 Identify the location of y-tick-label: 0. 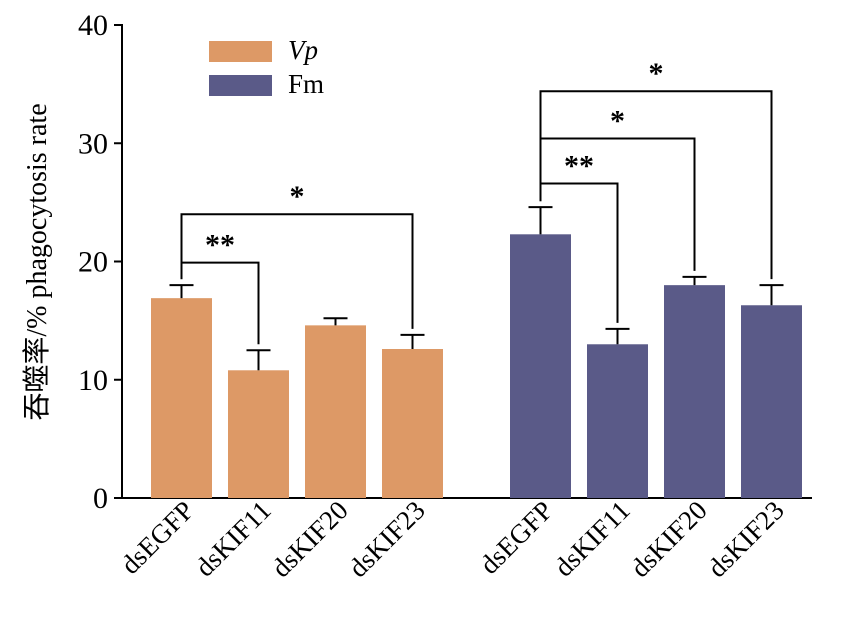
(100, 498).